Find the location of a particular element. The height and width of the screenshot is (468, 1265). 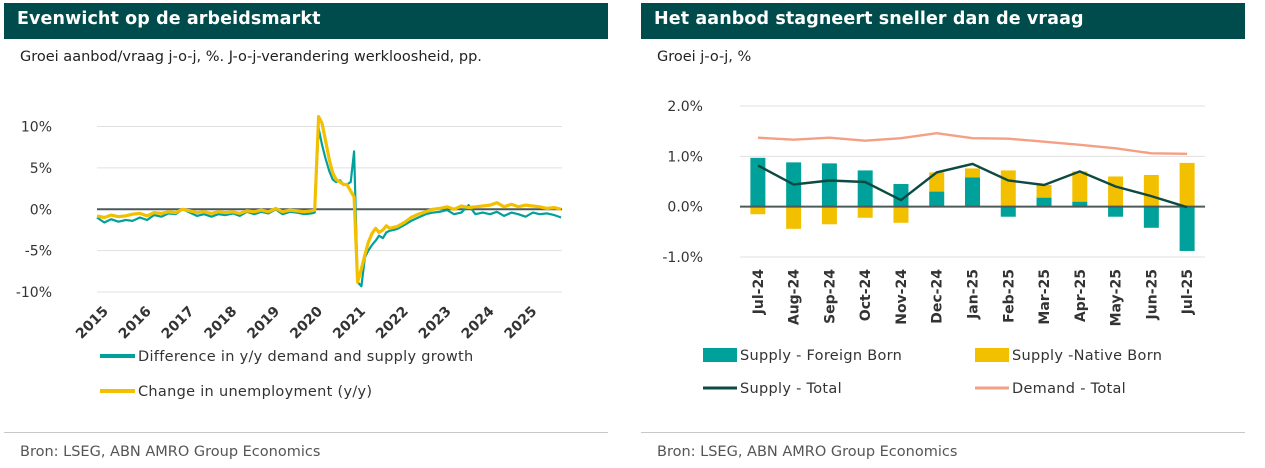

x-tick-label: Jan-25 is located at coordinates (974, 294).